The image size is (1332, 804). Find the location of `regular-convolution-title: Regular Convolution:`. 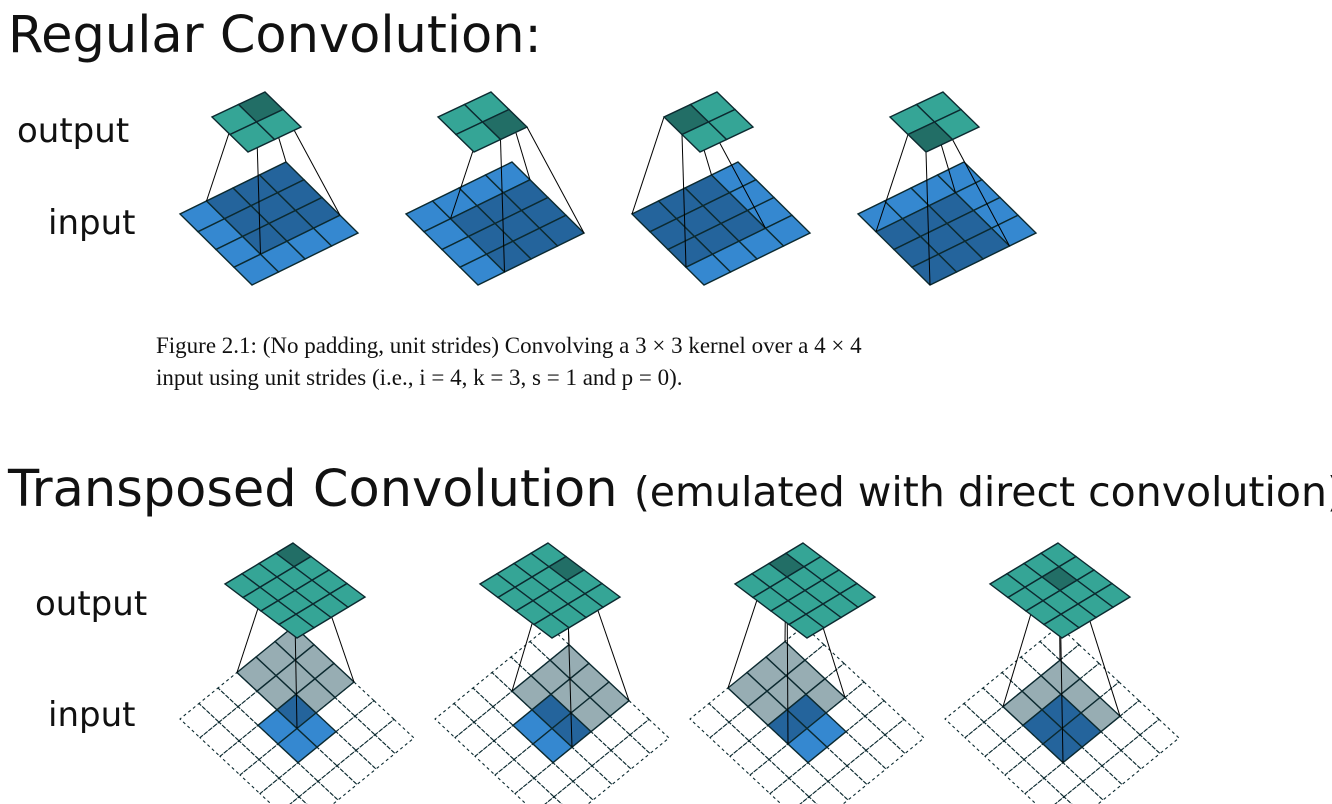

regular-convolution-title: Regular Convolution: is located at coordinates (275, 35).